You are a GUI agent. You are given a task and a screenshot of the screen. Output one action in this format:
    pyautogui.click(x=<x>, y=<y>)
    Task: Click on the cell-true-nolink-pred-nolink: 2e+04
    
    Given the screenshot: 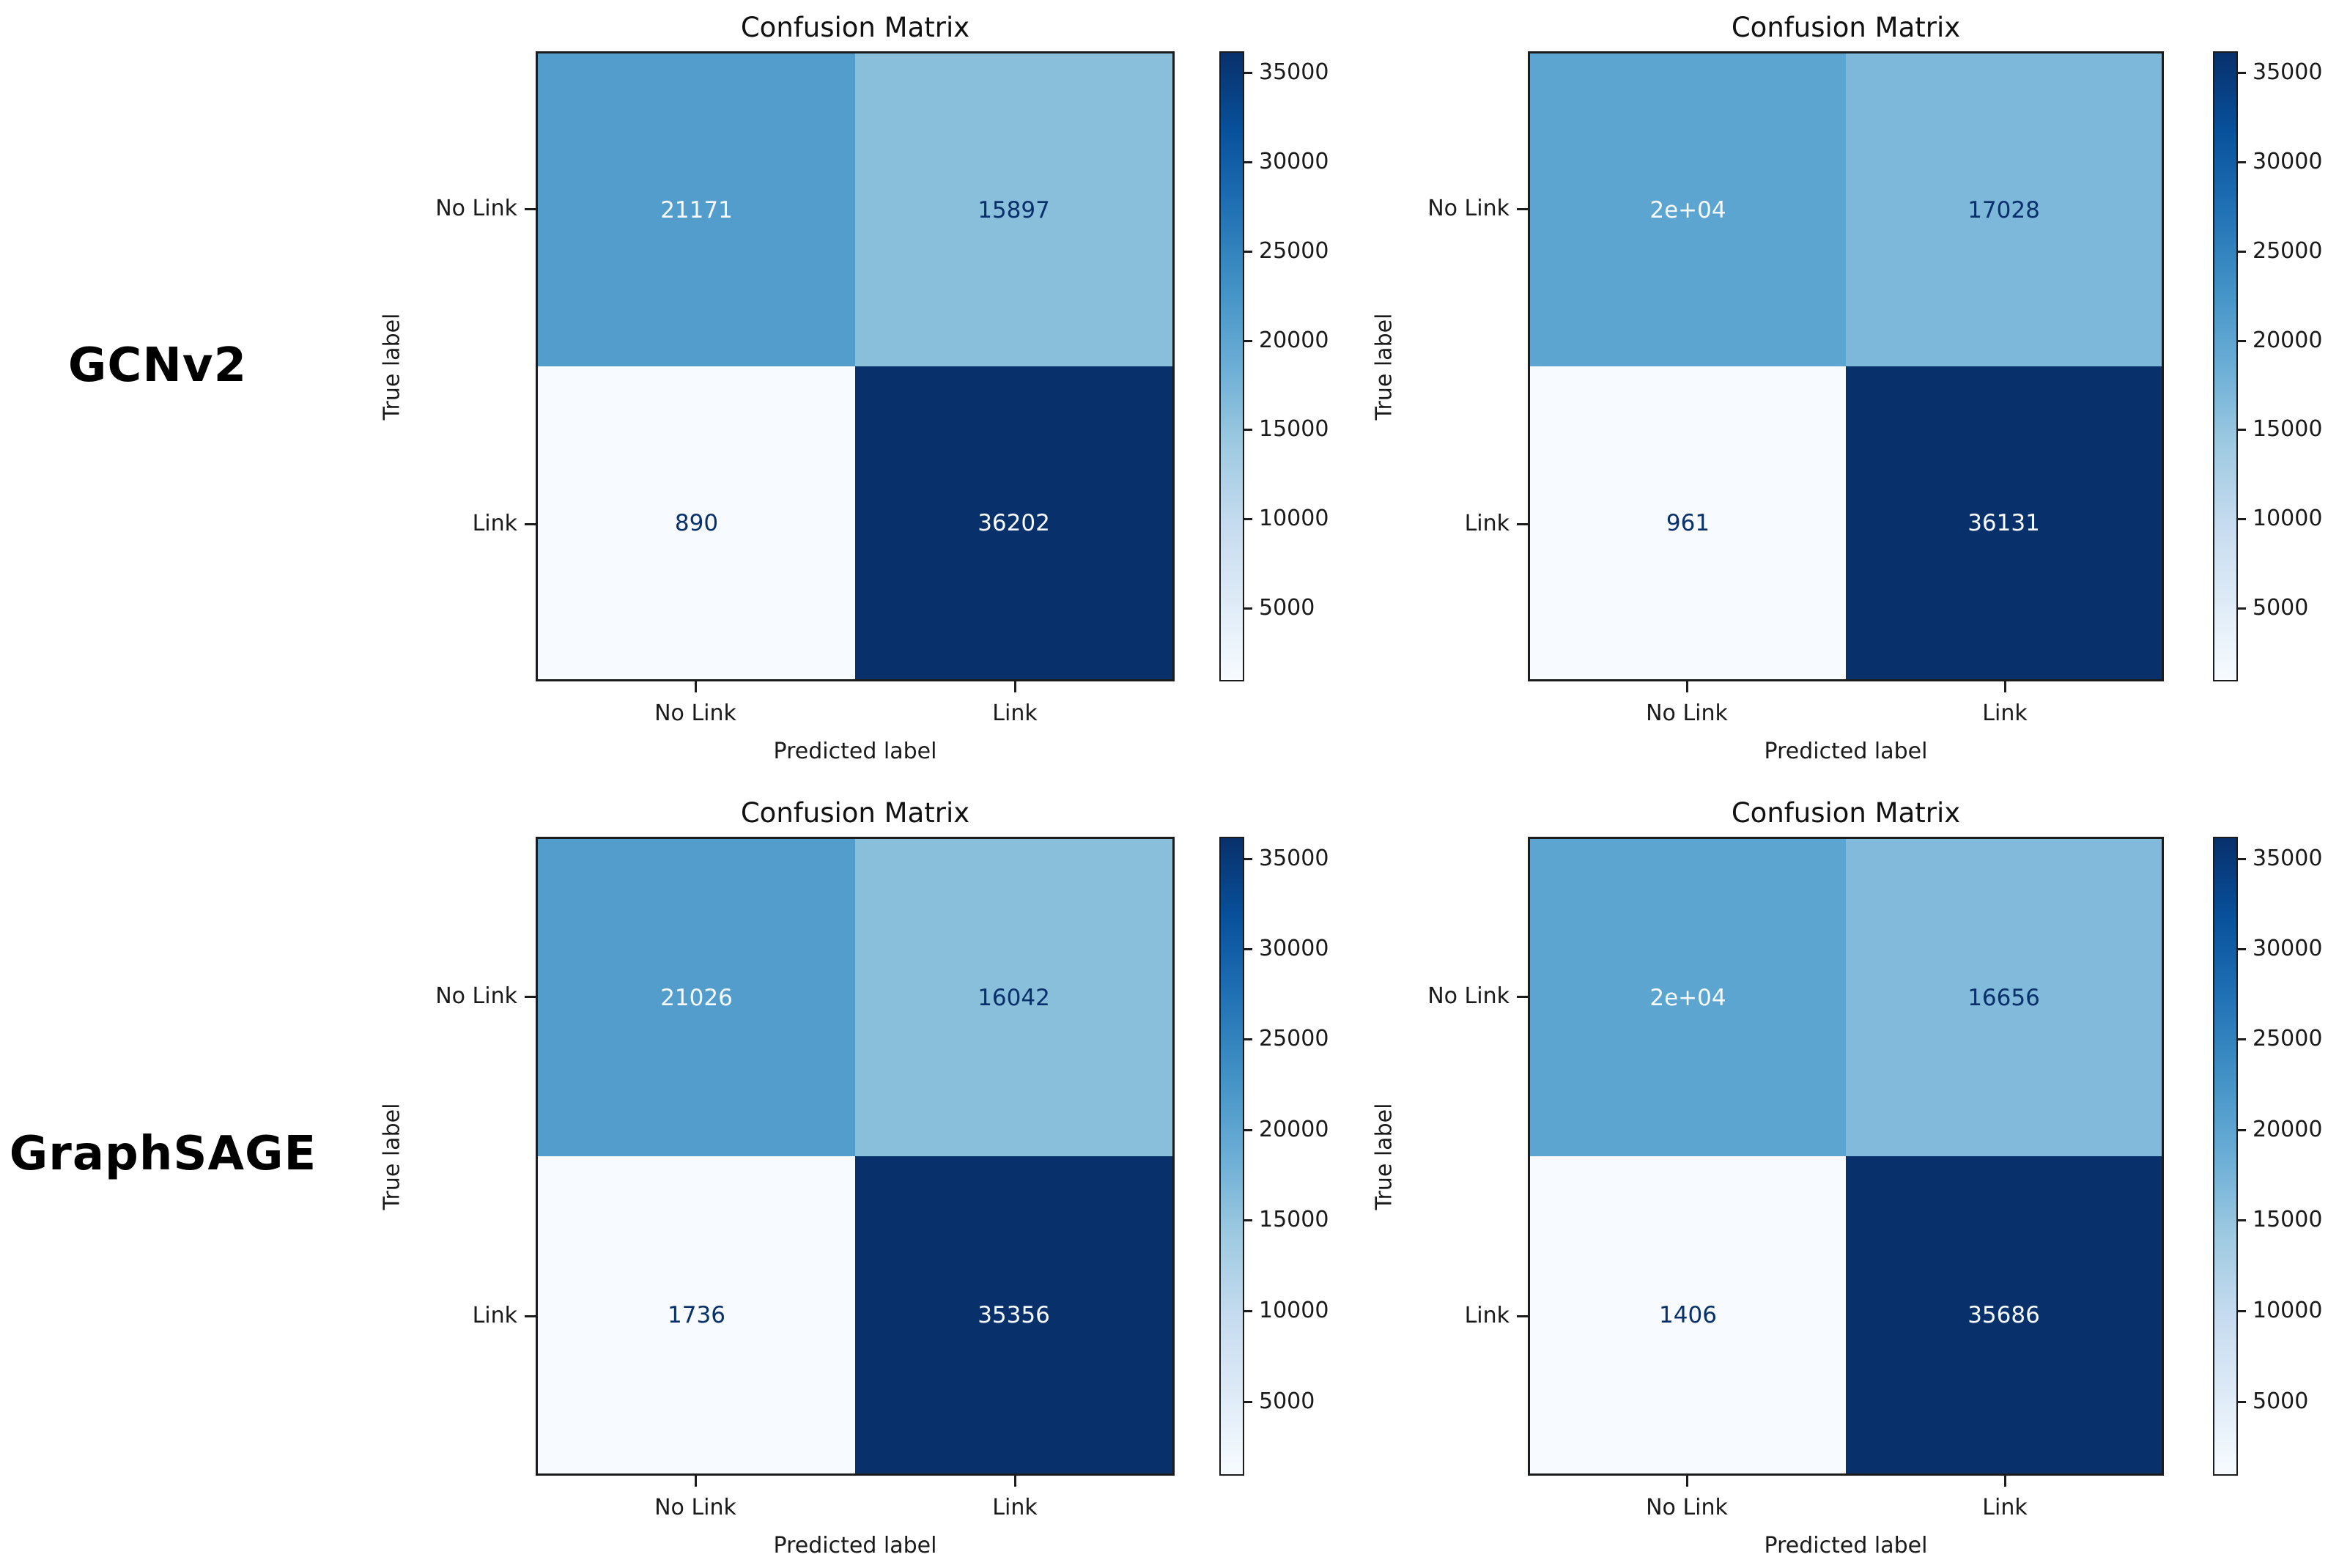 What is the action you would take?
    pyautogui.click(x=1688, y=210)
    